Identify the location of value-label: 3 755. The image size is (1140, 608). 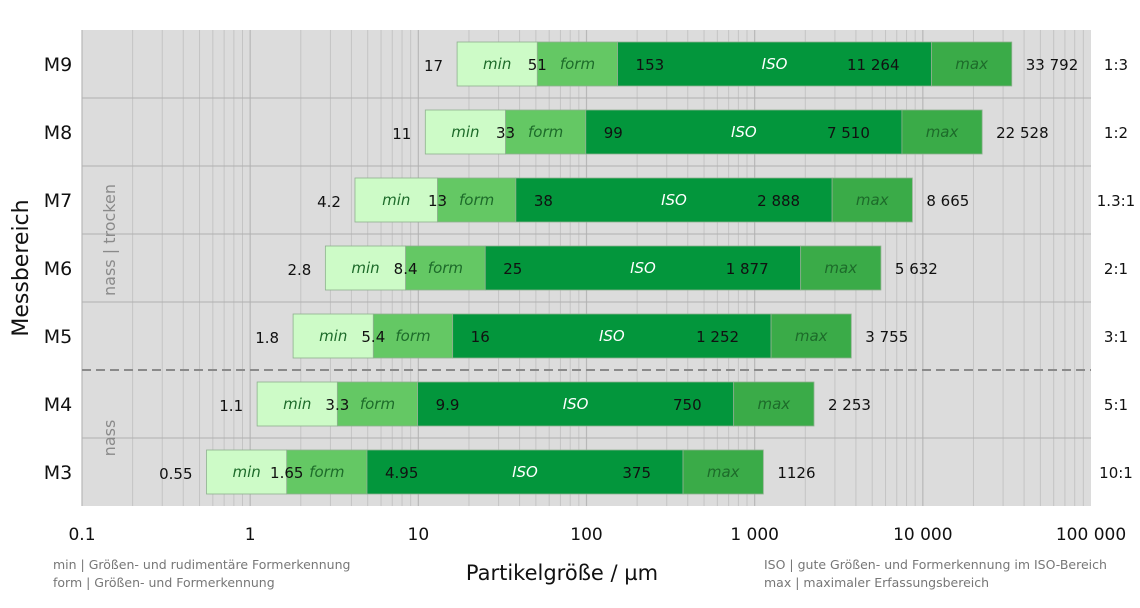
(886, 337).